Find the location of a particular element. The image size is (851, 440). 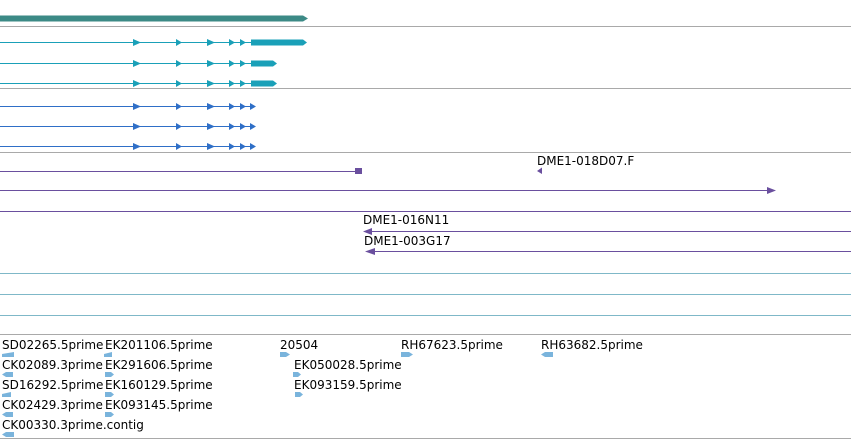

gene-feature is located at coordinates (154, 18).